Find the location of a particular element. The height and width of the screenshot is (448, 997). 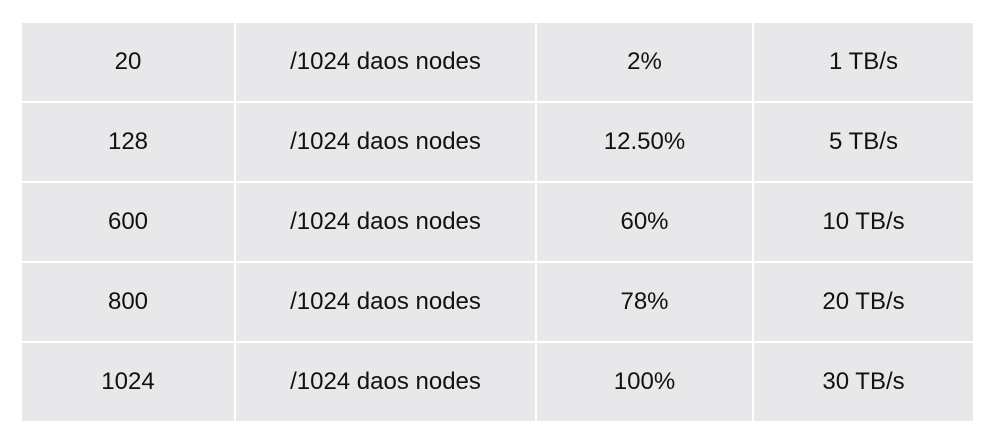

table-cell: 5 TB/s is located at coordinates (863, 143).